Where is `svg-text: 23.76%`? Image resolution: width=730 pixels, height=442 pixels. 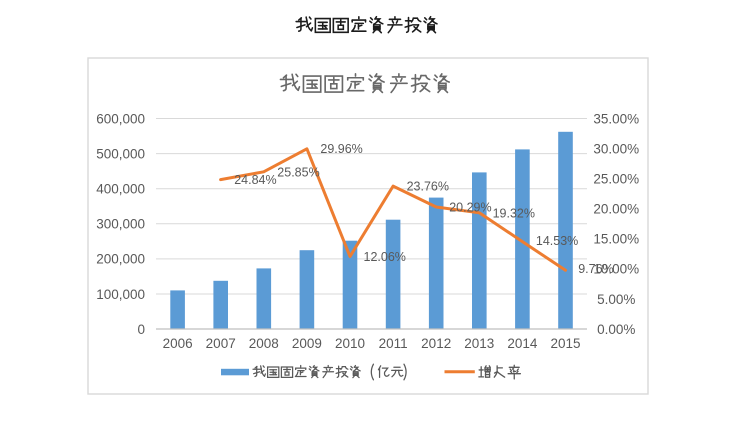 svg-text: 23.76% is located at coordinates (428, 187).